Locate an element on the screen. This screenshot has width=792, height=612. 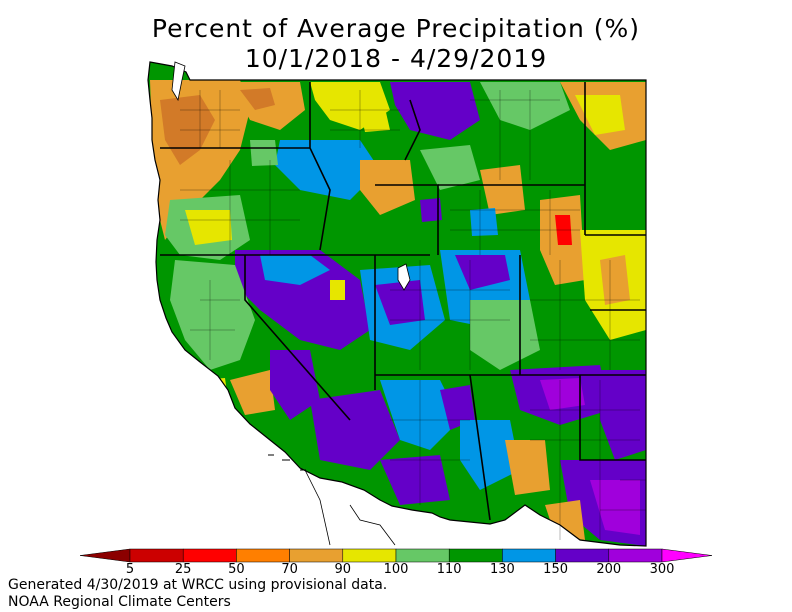
footer-organization: NOAA Regional Climate Centers is located at coordinates (119, 602).